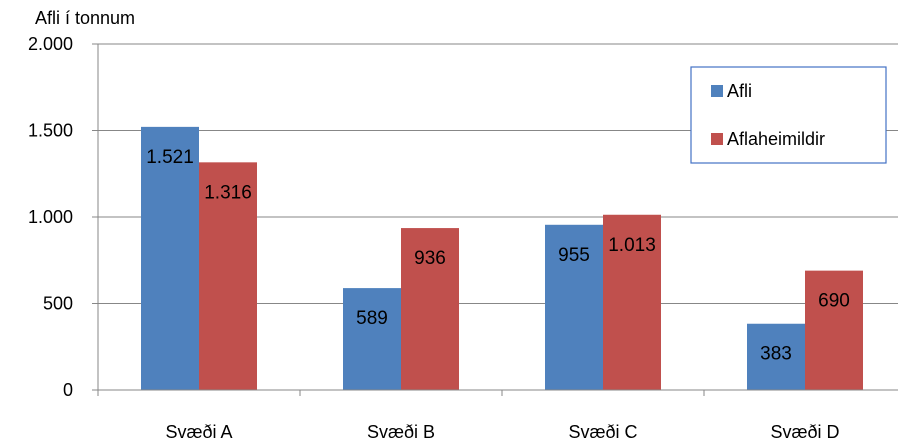 This screenshot has height=445, width=898. Describe the element at coordinates (68, 390) in the screenshot. I see `y-tick-label: 0` at that location.